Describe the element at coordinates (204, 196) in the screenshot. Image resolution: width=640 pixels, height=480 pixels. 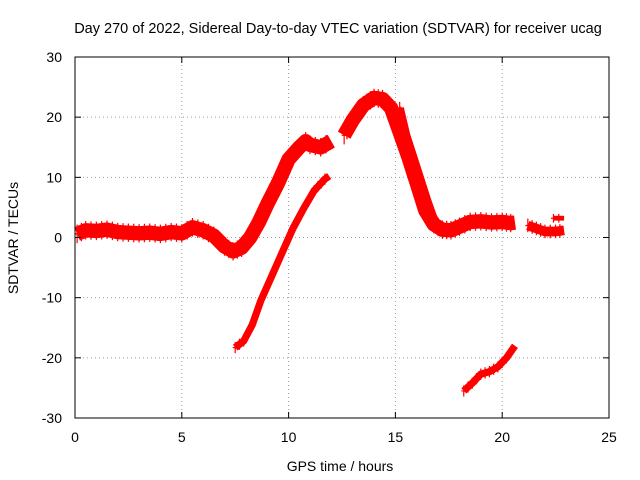
I see `series-main` at that location.